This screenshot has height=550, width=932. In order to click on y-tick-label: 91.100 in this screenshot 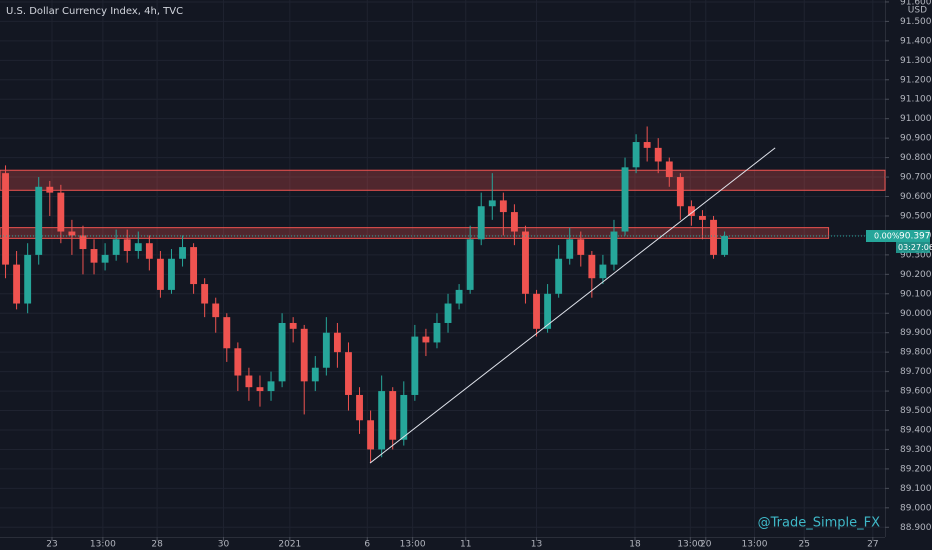, I will do `click(916, 100)`.